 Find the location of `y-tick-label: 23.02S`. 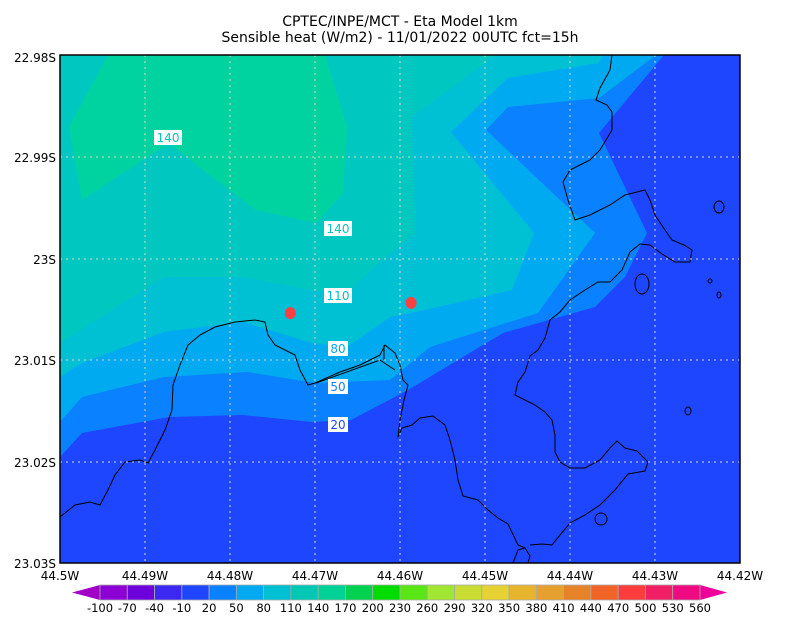

y-tick-label: 23.02S is located at coordinates (35, 463).